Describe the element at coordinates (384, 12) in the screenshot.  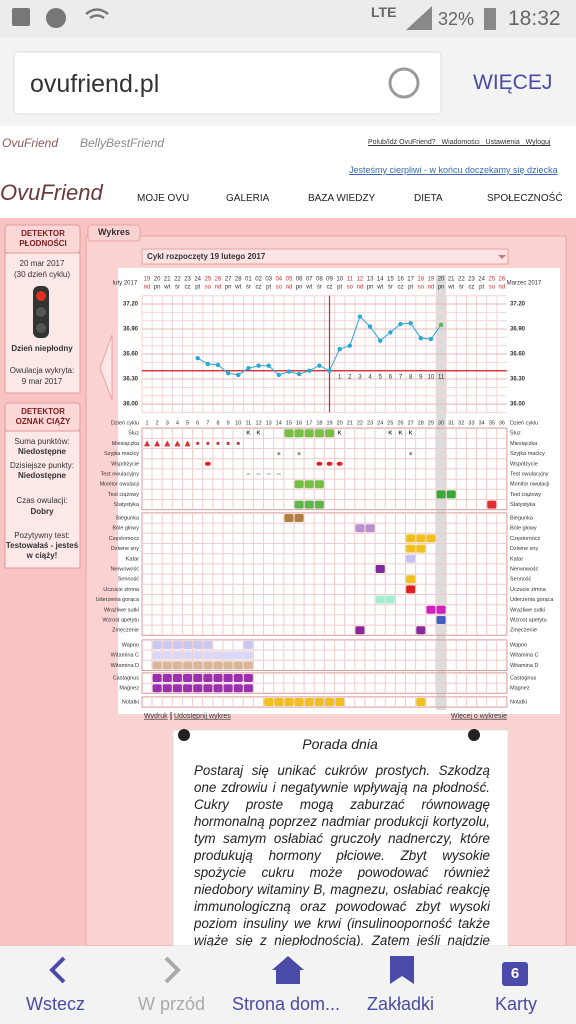
I see `network: LTE` at that location.